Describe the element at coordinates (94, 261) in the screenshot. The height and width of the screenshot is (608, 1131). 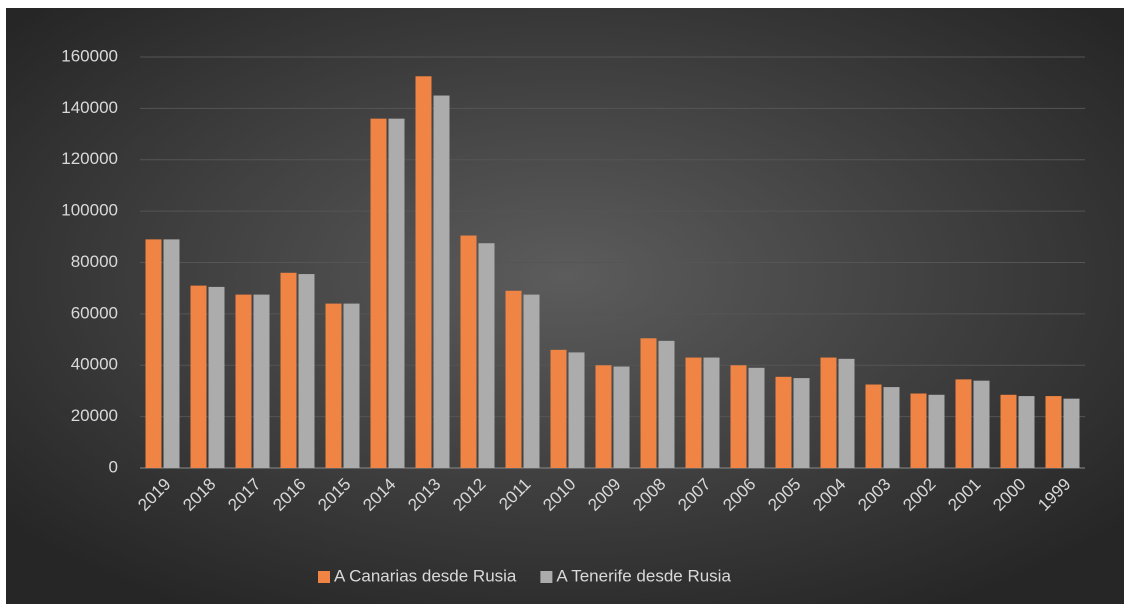
I see `y-tick-label: 80000` at that location.